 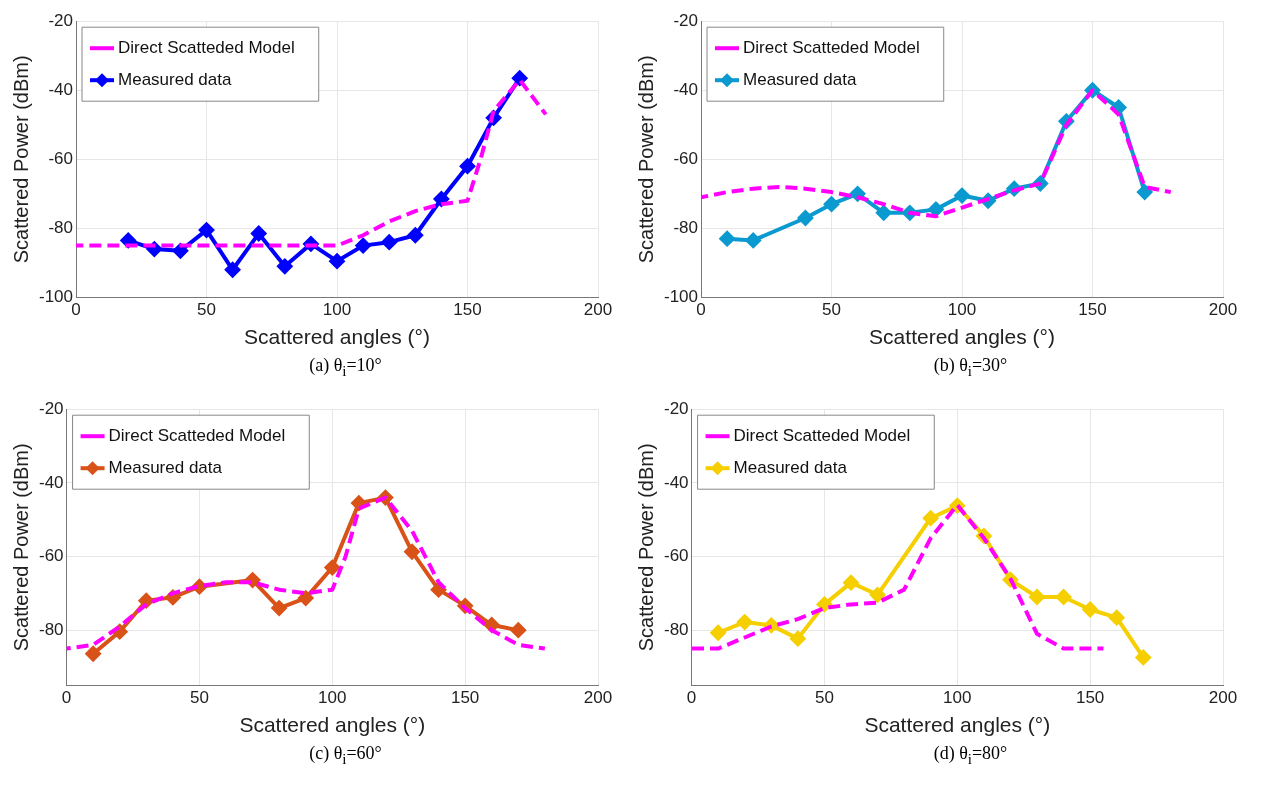 I want to click on text: (b) θ$_{i}$=30°, so click(x=970, y=367).